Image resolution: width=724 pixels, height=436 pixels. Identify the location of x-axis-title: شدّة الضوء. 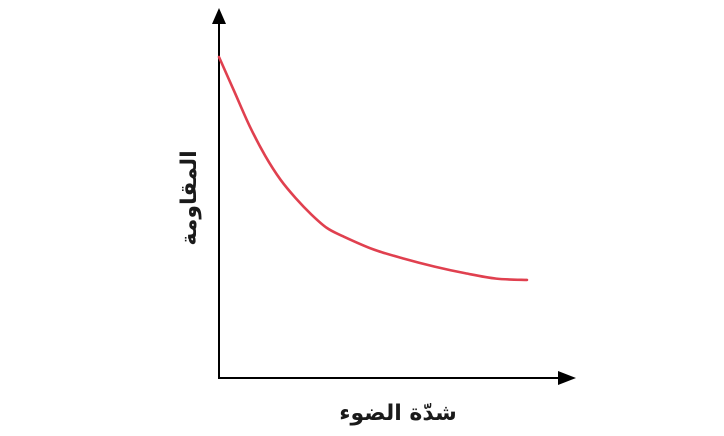
(398, 413).